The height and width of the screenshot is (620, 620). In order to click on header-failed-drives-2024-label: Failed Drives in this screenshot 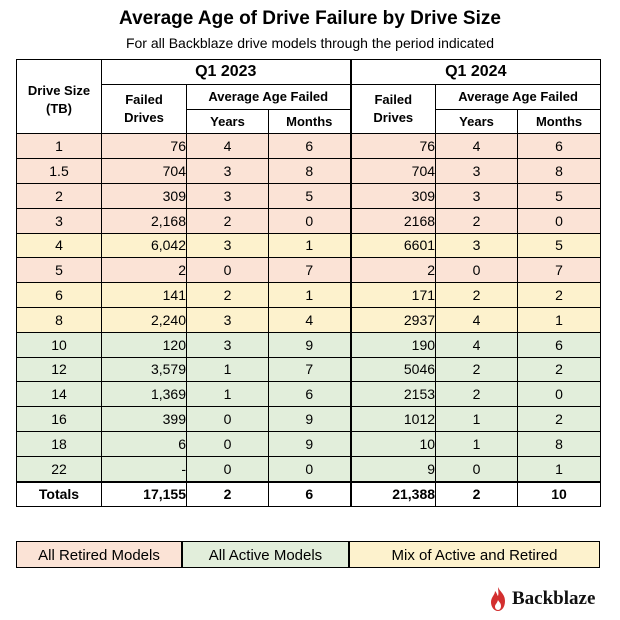, I will do `click(393, 109)`.